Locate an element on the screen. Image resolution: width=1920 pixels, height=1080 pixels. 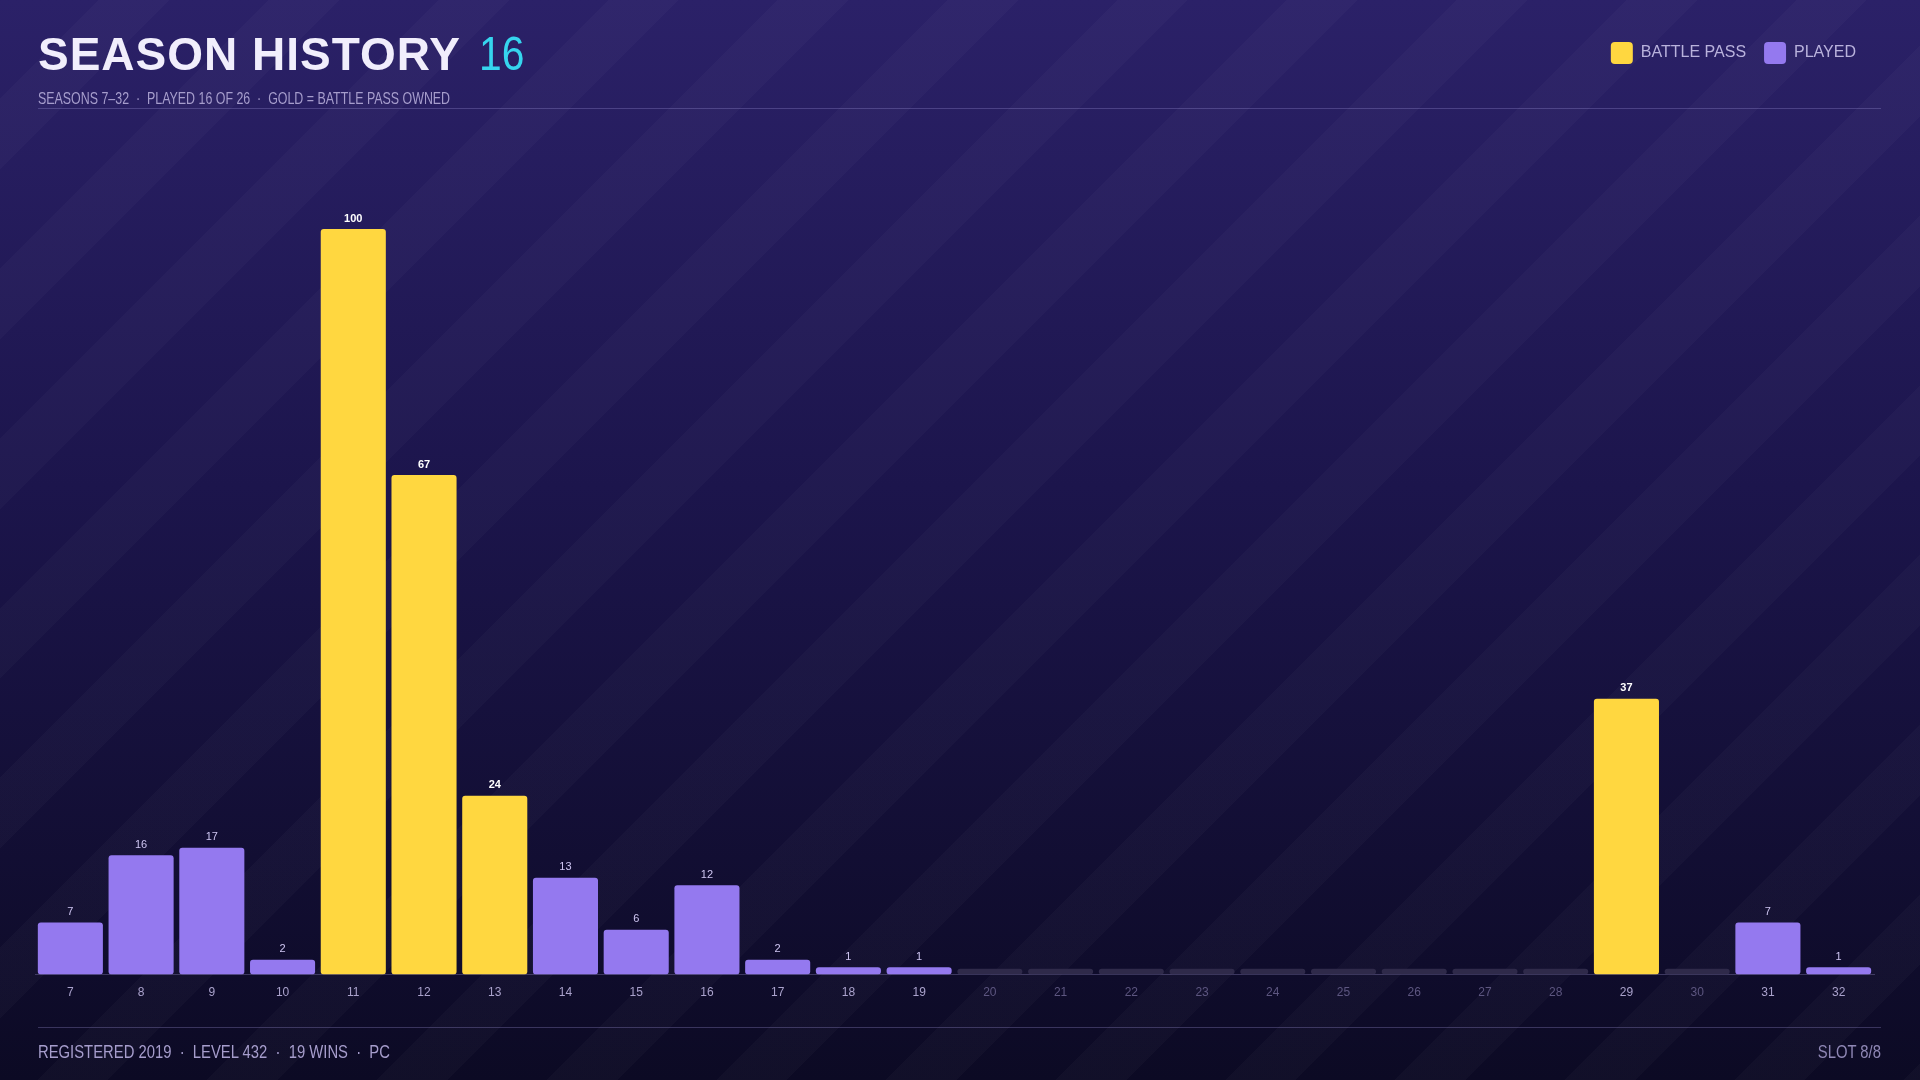
legend-label: BATTLE PASS is located at coordinates (1693, 52).